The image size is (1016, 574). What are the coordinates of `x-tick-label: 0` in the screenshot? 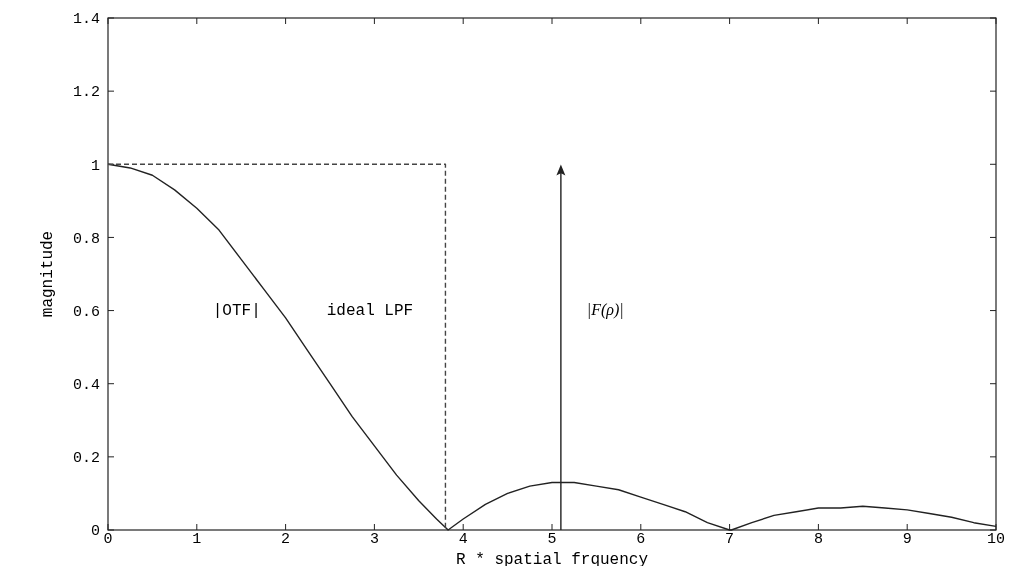 It's located at (108, 539).